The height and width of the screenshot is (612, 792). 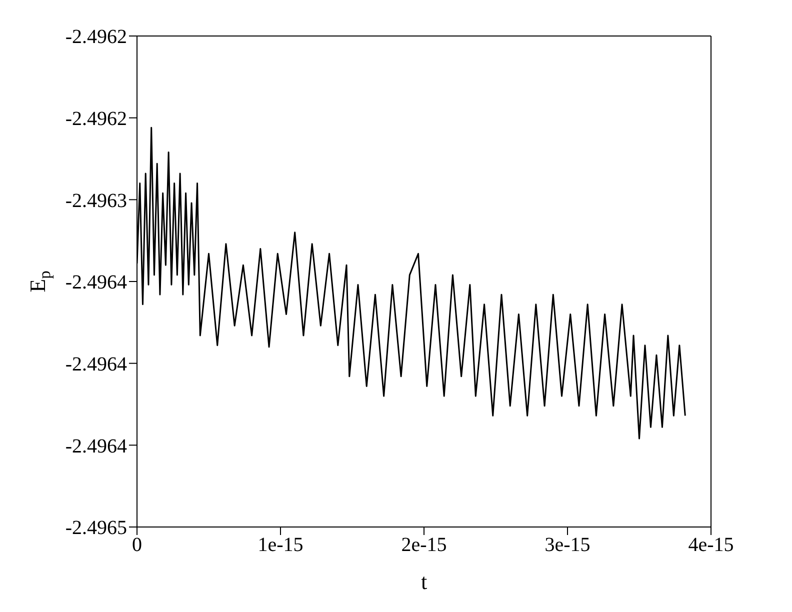 What do you see at coordinates (424, 581) in the screenshot?
I see `x-axis-title: t` at bounding box center [424, 581].